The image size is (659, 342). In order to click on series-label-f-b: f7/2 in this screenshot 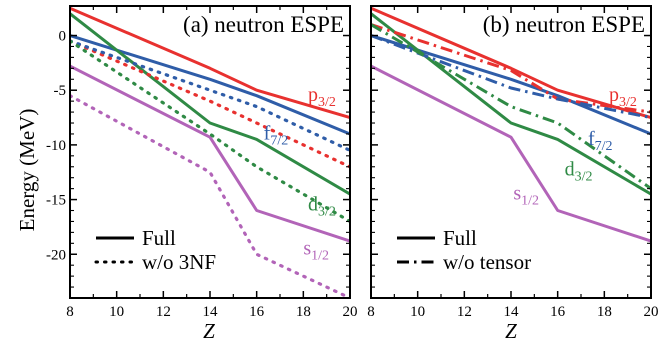, I will do `click(600, 141)`.